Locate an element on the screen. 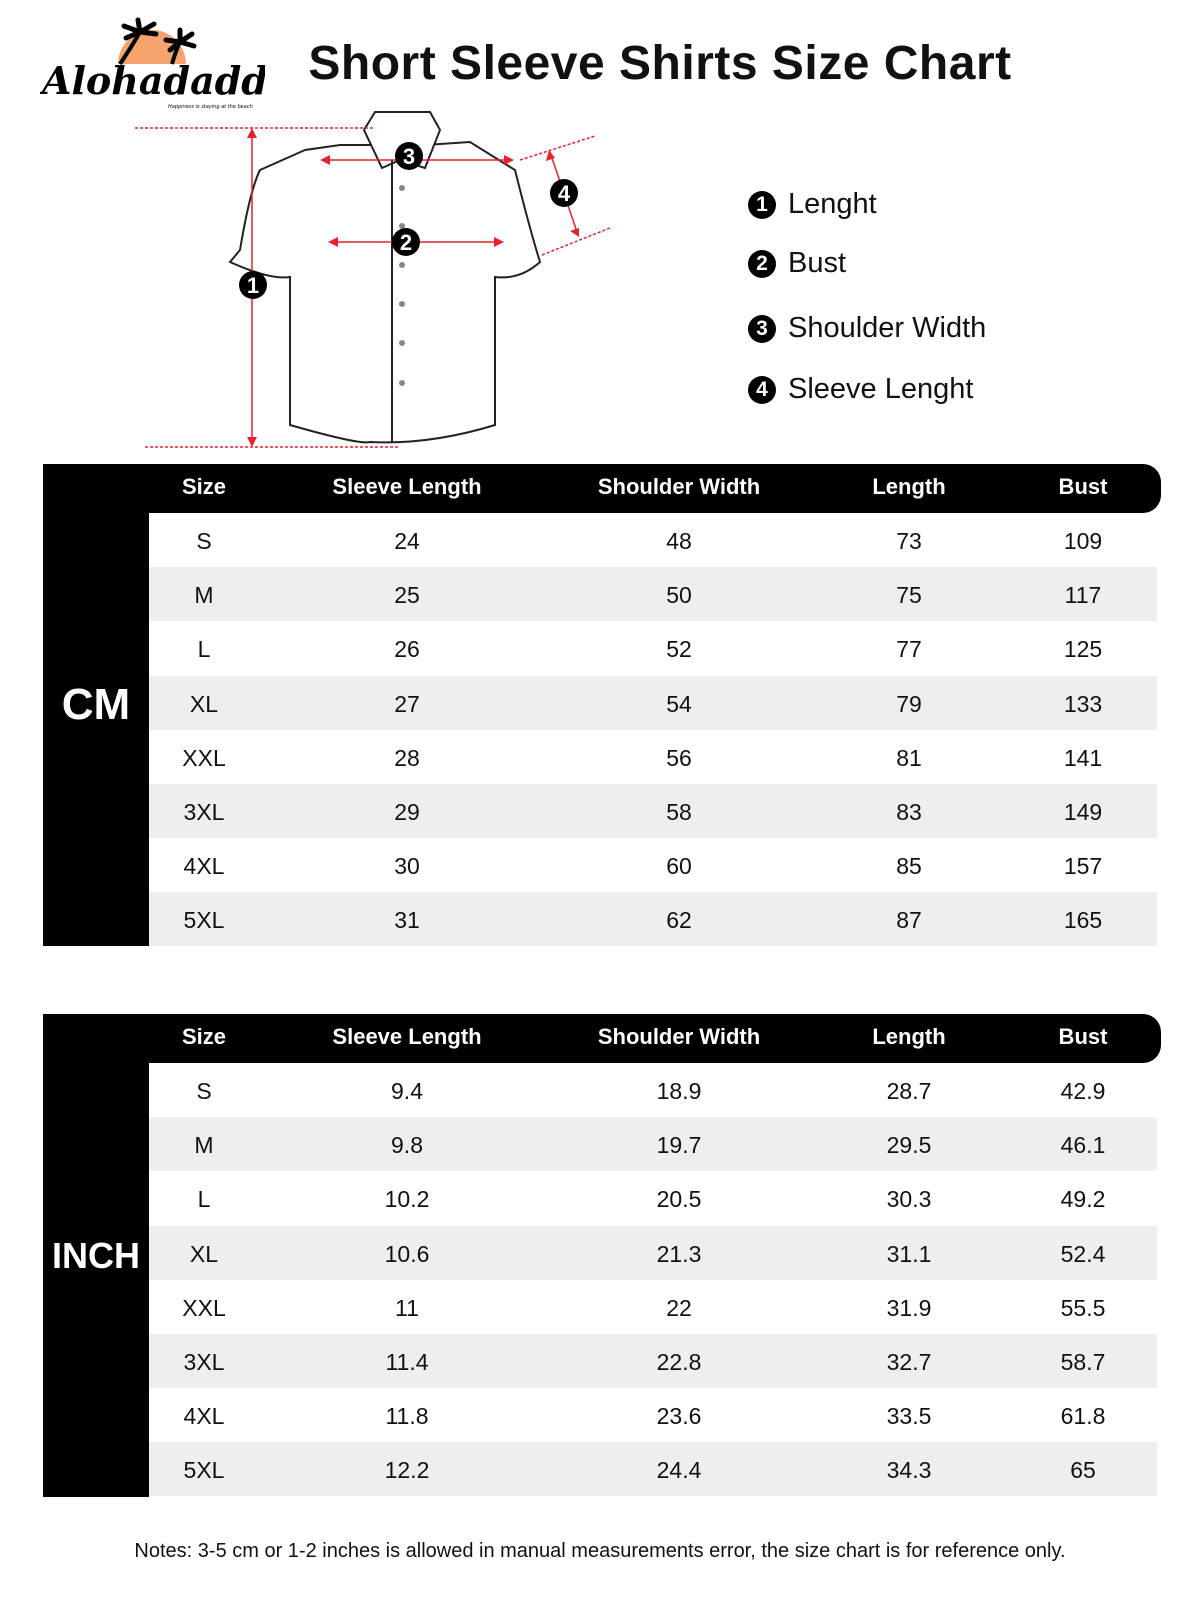 Image resolution: width=1200 pixels, height=1600 pixels. cell-size: S is located at coordinates (204, 1091).